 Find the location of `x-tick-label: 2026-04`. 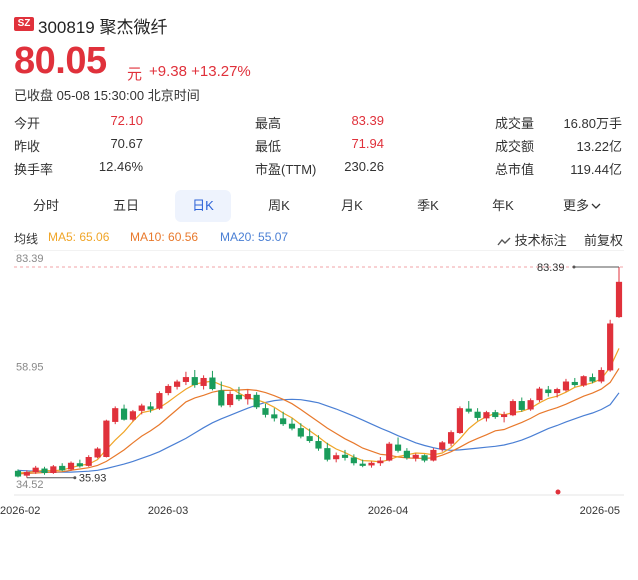

x-tick-label: 2026-04 is located at coordinates (388, 511).